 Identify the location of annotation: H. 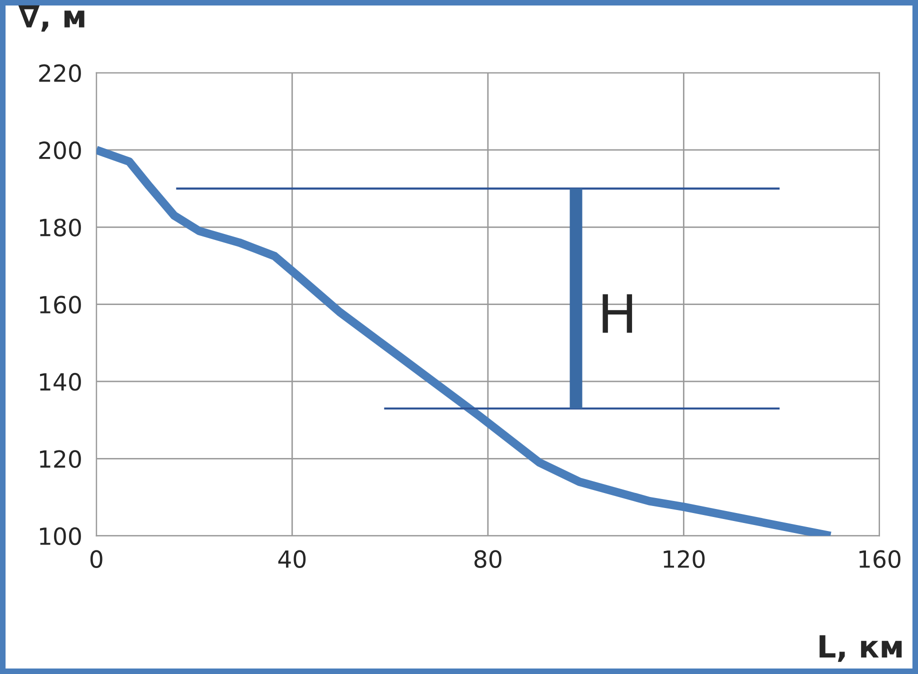
(617, 313).